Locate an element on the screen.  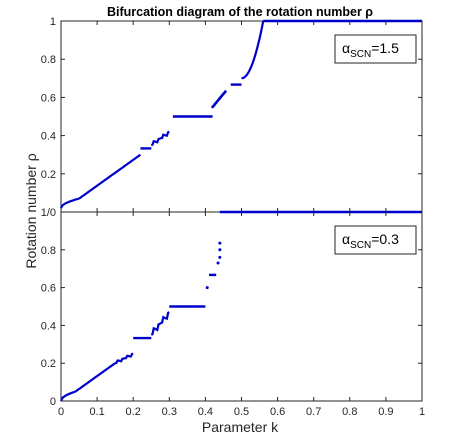
x-tick-label: 0 is located at coordinates (61, 412).